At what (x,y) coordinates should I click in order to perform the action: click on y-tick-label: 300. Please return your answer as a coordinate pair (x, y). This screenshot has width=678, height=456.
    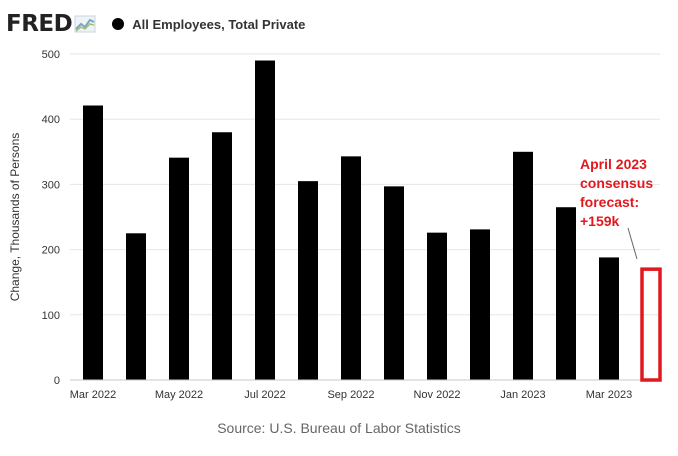
    Looking at the image, I should click on (51, 185).